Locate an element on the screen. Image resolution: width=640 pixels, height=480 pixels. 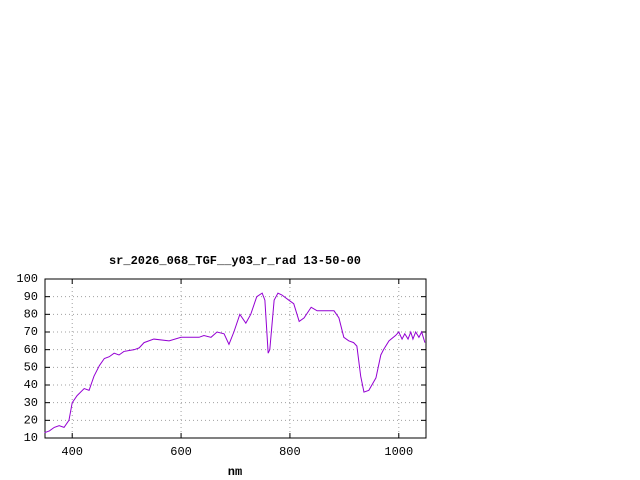
x-tick-label: 400 is located at coordinates (72, 452).